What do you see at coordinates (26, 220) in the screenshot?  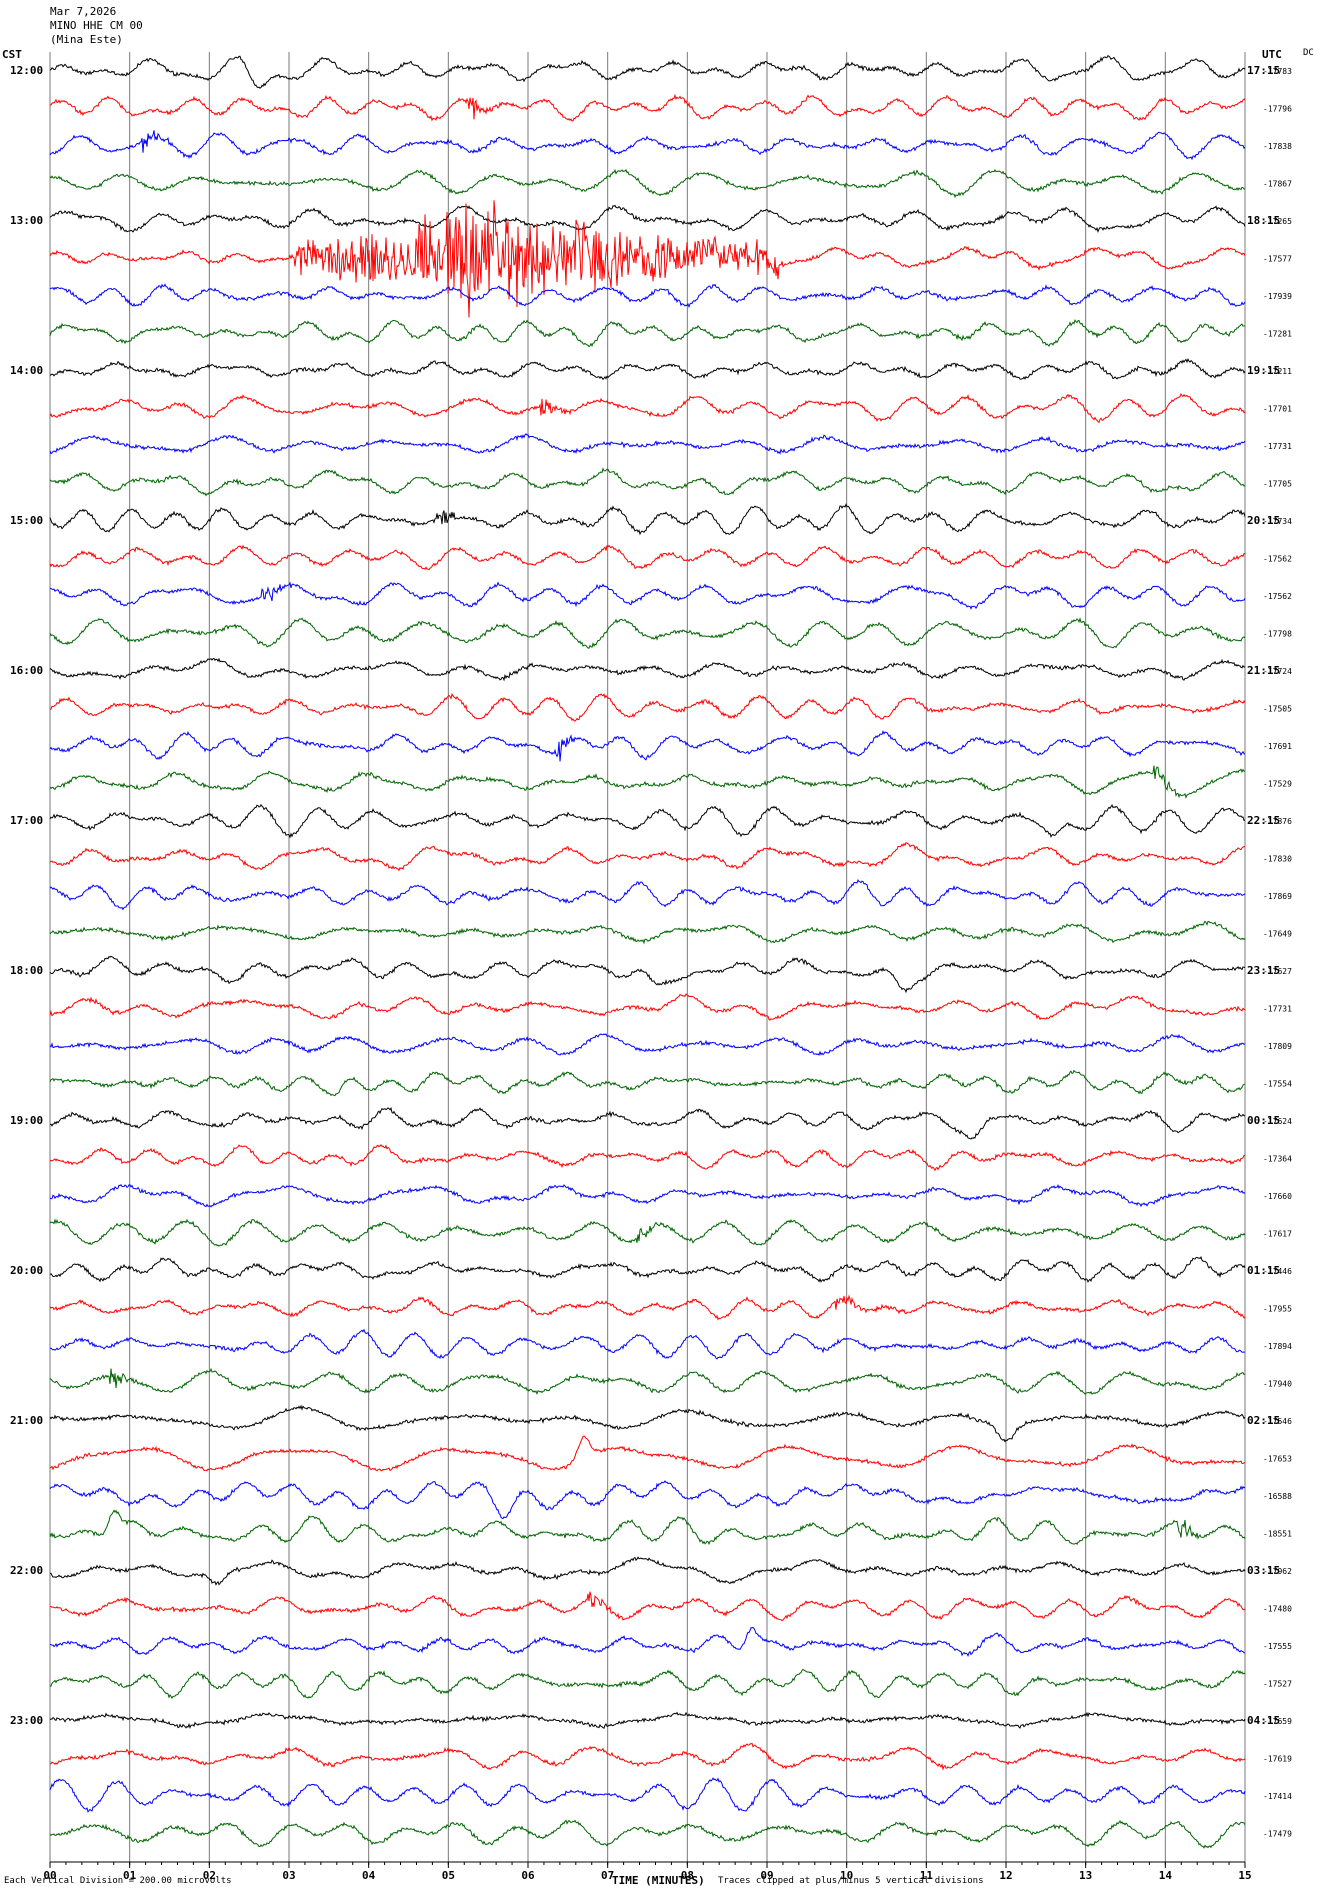 I see `left-hour-label-1: 13:00` at bounding box center [26, 220].